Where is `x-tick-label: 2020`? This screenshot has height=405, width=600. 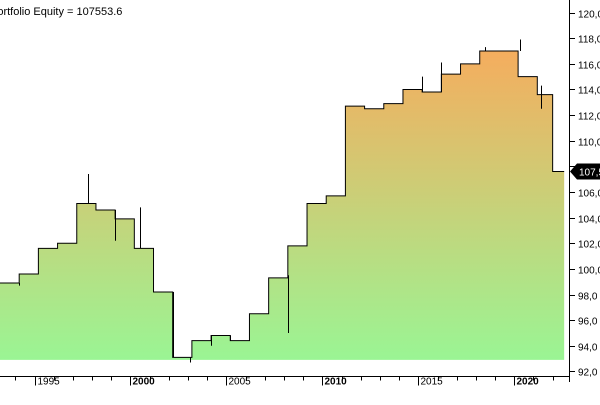 x-tick-label: 2020 is located at coordinates (528, 382).